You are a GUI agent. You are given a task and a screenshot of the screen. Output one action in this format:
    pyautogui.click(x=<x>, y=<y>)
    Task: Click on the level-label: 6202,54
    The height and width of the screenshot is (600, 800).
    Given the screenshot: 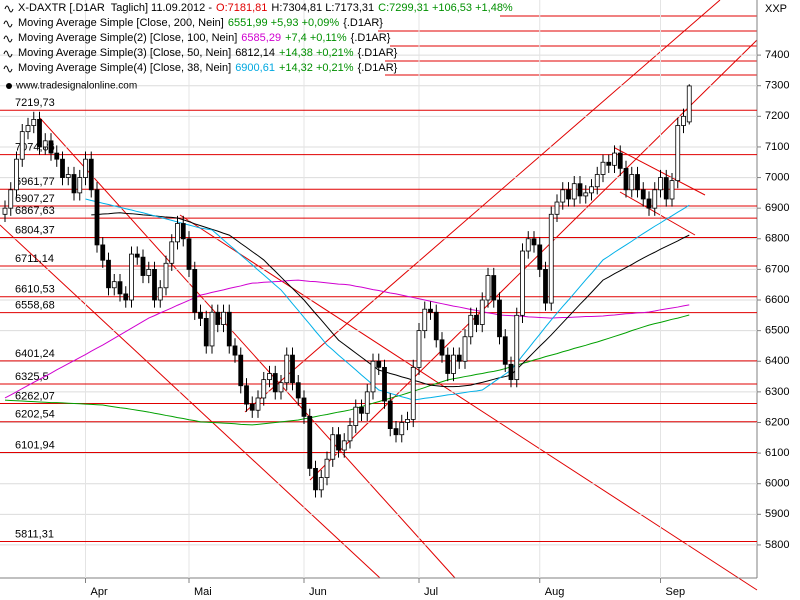 What is the action you would take?
    pyautogui.click(x=35, y=415)
    